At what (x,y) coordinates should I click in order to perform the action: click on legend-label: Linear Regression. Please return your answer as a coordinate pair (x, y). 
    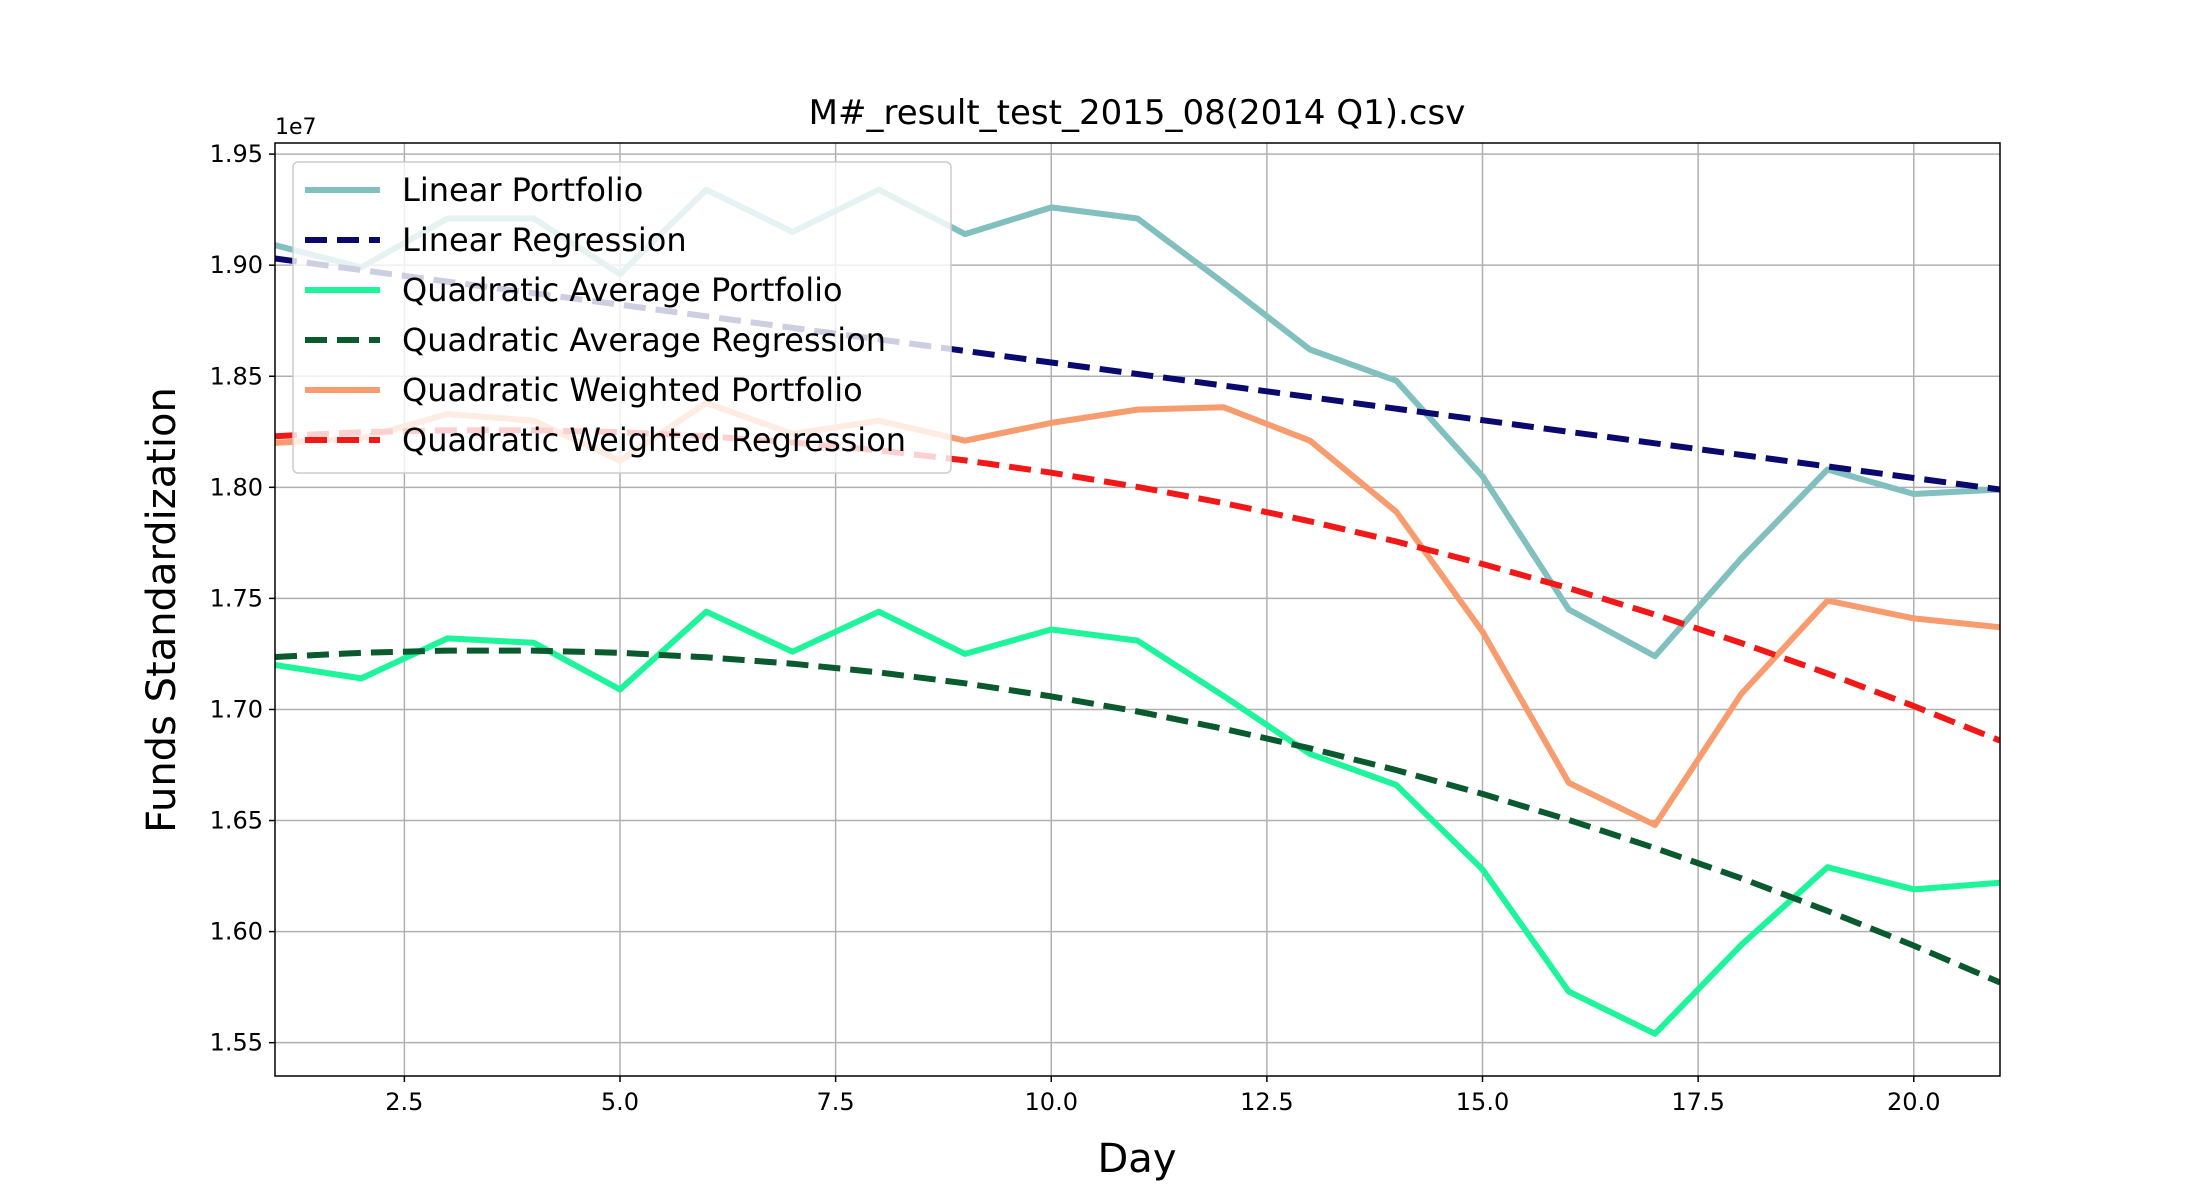
    Looking at the image, I should click on (544, 240).